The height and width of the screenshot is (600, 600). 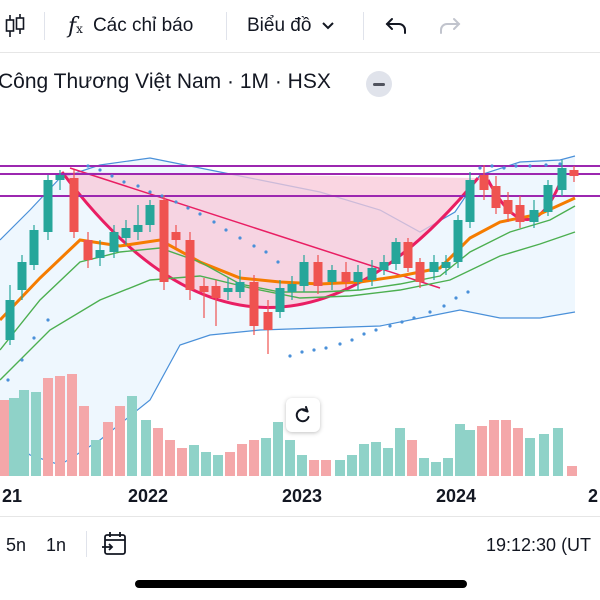 What do you see at coordinates (114, 546) in the screenshot?
I see `go-to-date-icon` at bounding box center [114, 546].